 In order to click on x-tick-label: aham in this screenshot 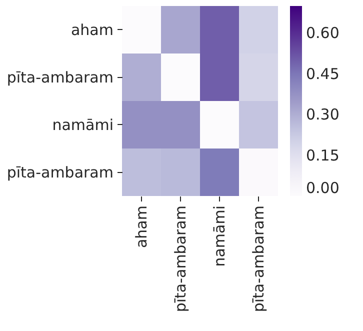, I will do `click(141, 227)`.